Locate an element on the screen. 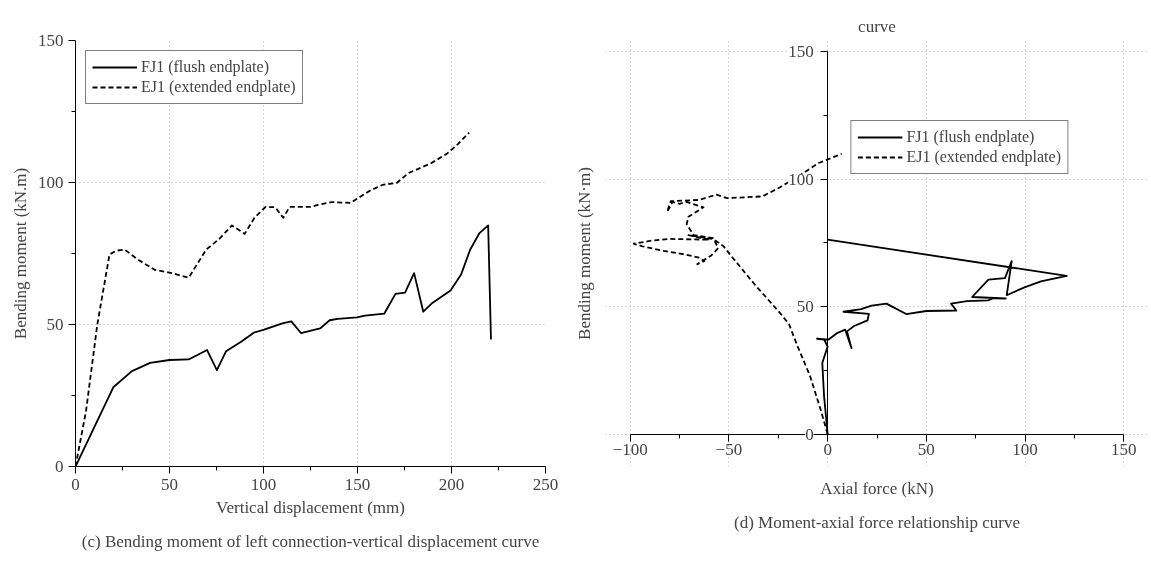  x-tick-label: −100 is located at coordinates (630, 450).